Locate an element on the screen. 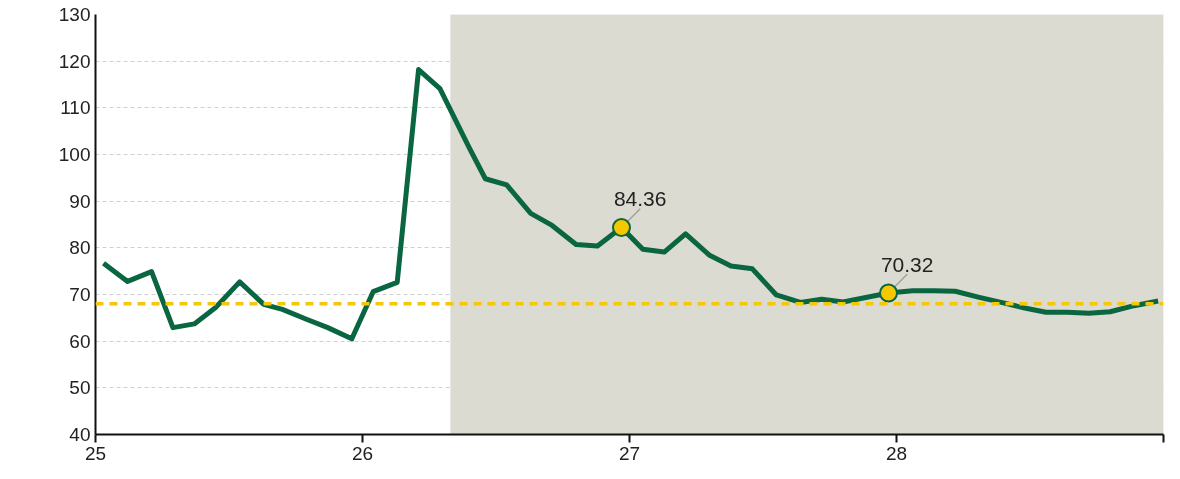  y-tick-label: 60 is located at coordinates (80, 341).